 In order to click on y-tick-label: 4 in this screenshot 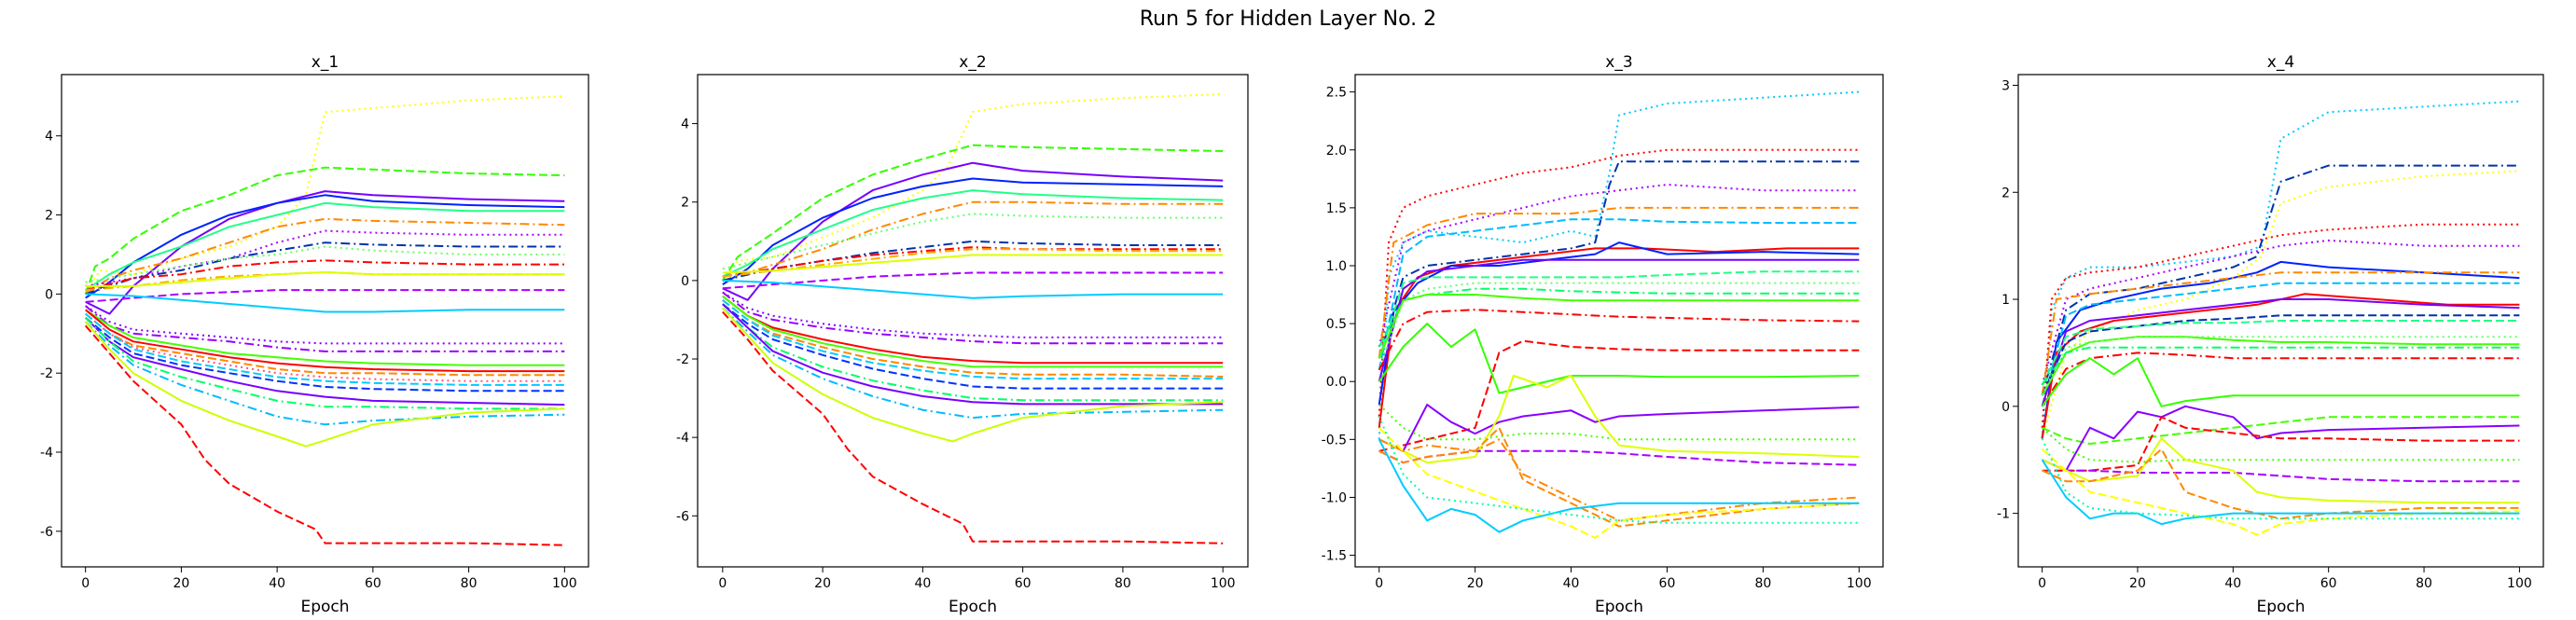, I will do `click(49, 137)`.